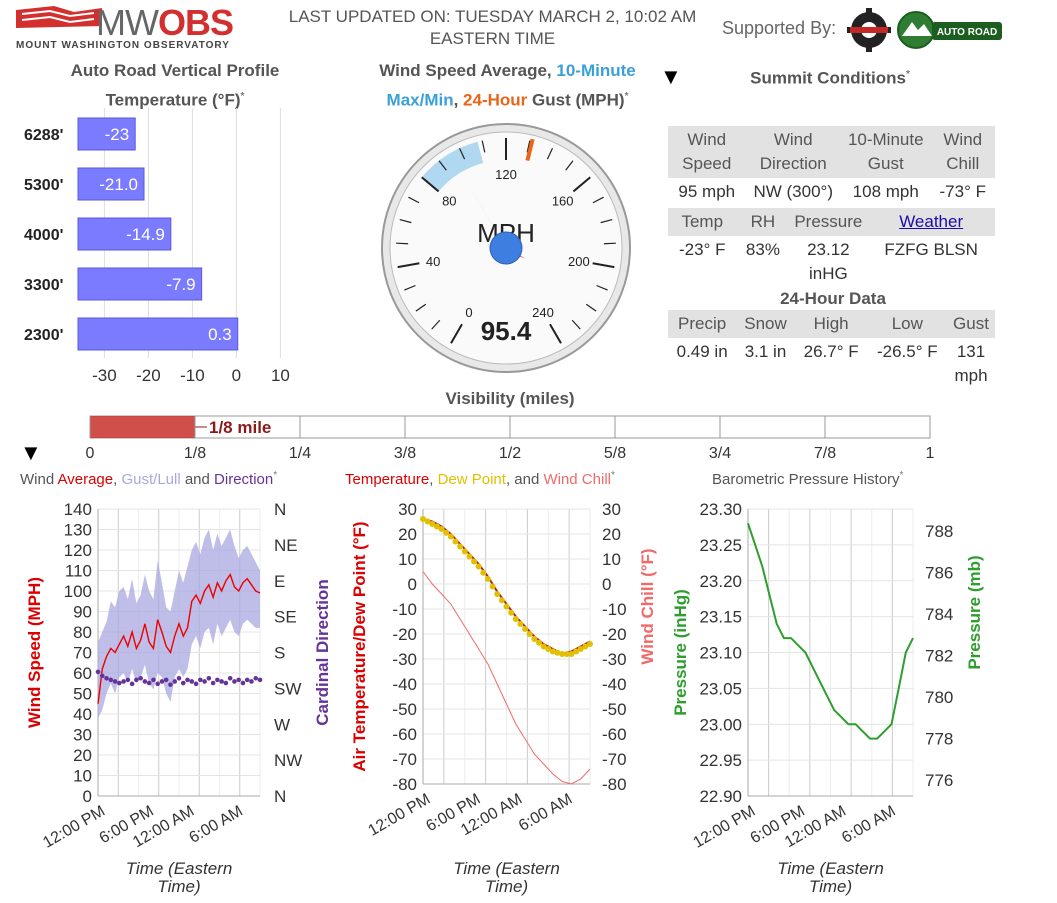 The image size is (1057, 903). What do you see at coordinates (671, 76) in the screenshot?
I see `gauge-toggle-icon: ▼` at bounding box center [671, 76].